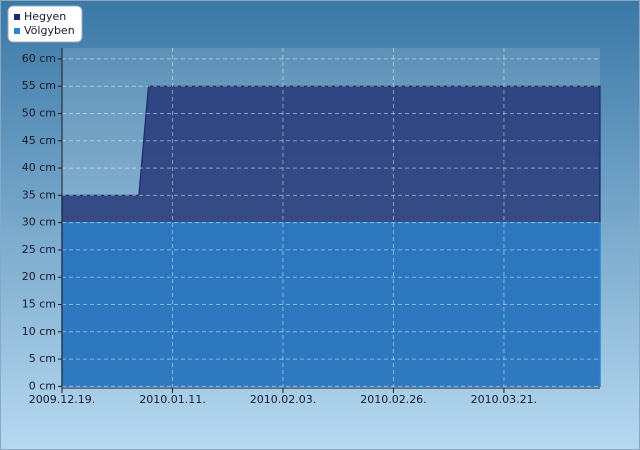 This screenshot has height=450, width=640. What do you see at coordinates (39, 222) in the screenshot?
I see `y-tick-label: 30 cm` at bounding box center [39, 222].